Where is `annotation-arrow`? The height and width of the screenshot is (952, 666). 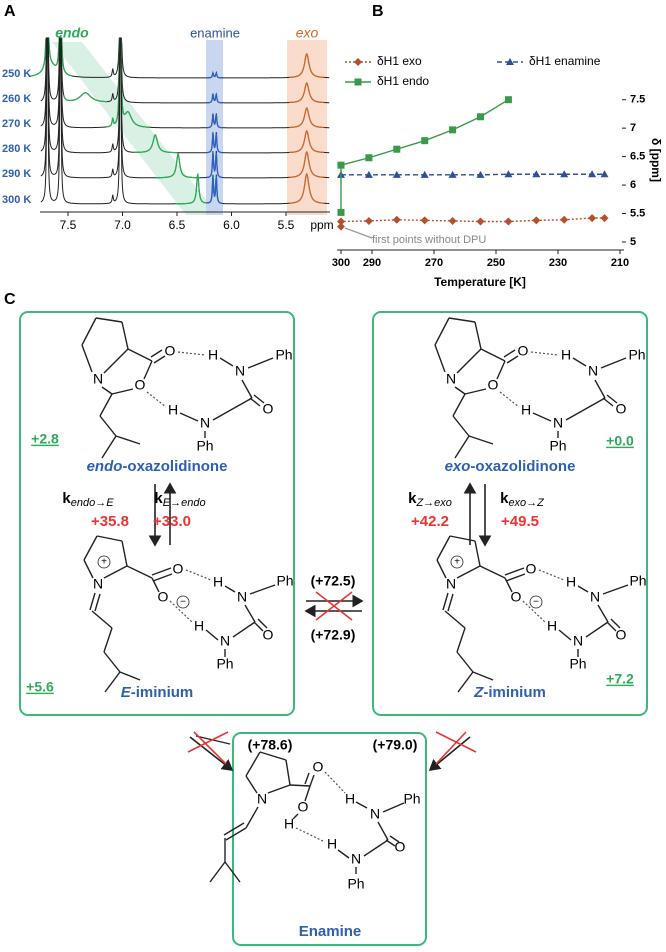
annotation-arrow is located at coordinates (358, 233).